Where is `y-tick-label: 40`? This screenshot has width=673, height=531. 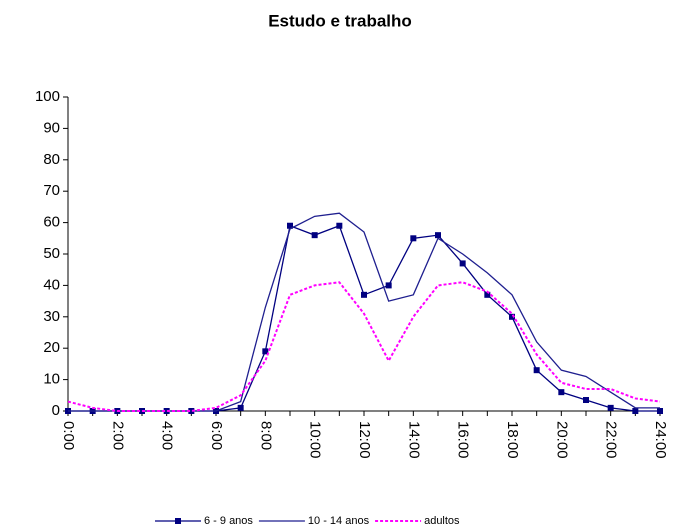
y-tick-label: 40 is located at coordinates (51, 284).